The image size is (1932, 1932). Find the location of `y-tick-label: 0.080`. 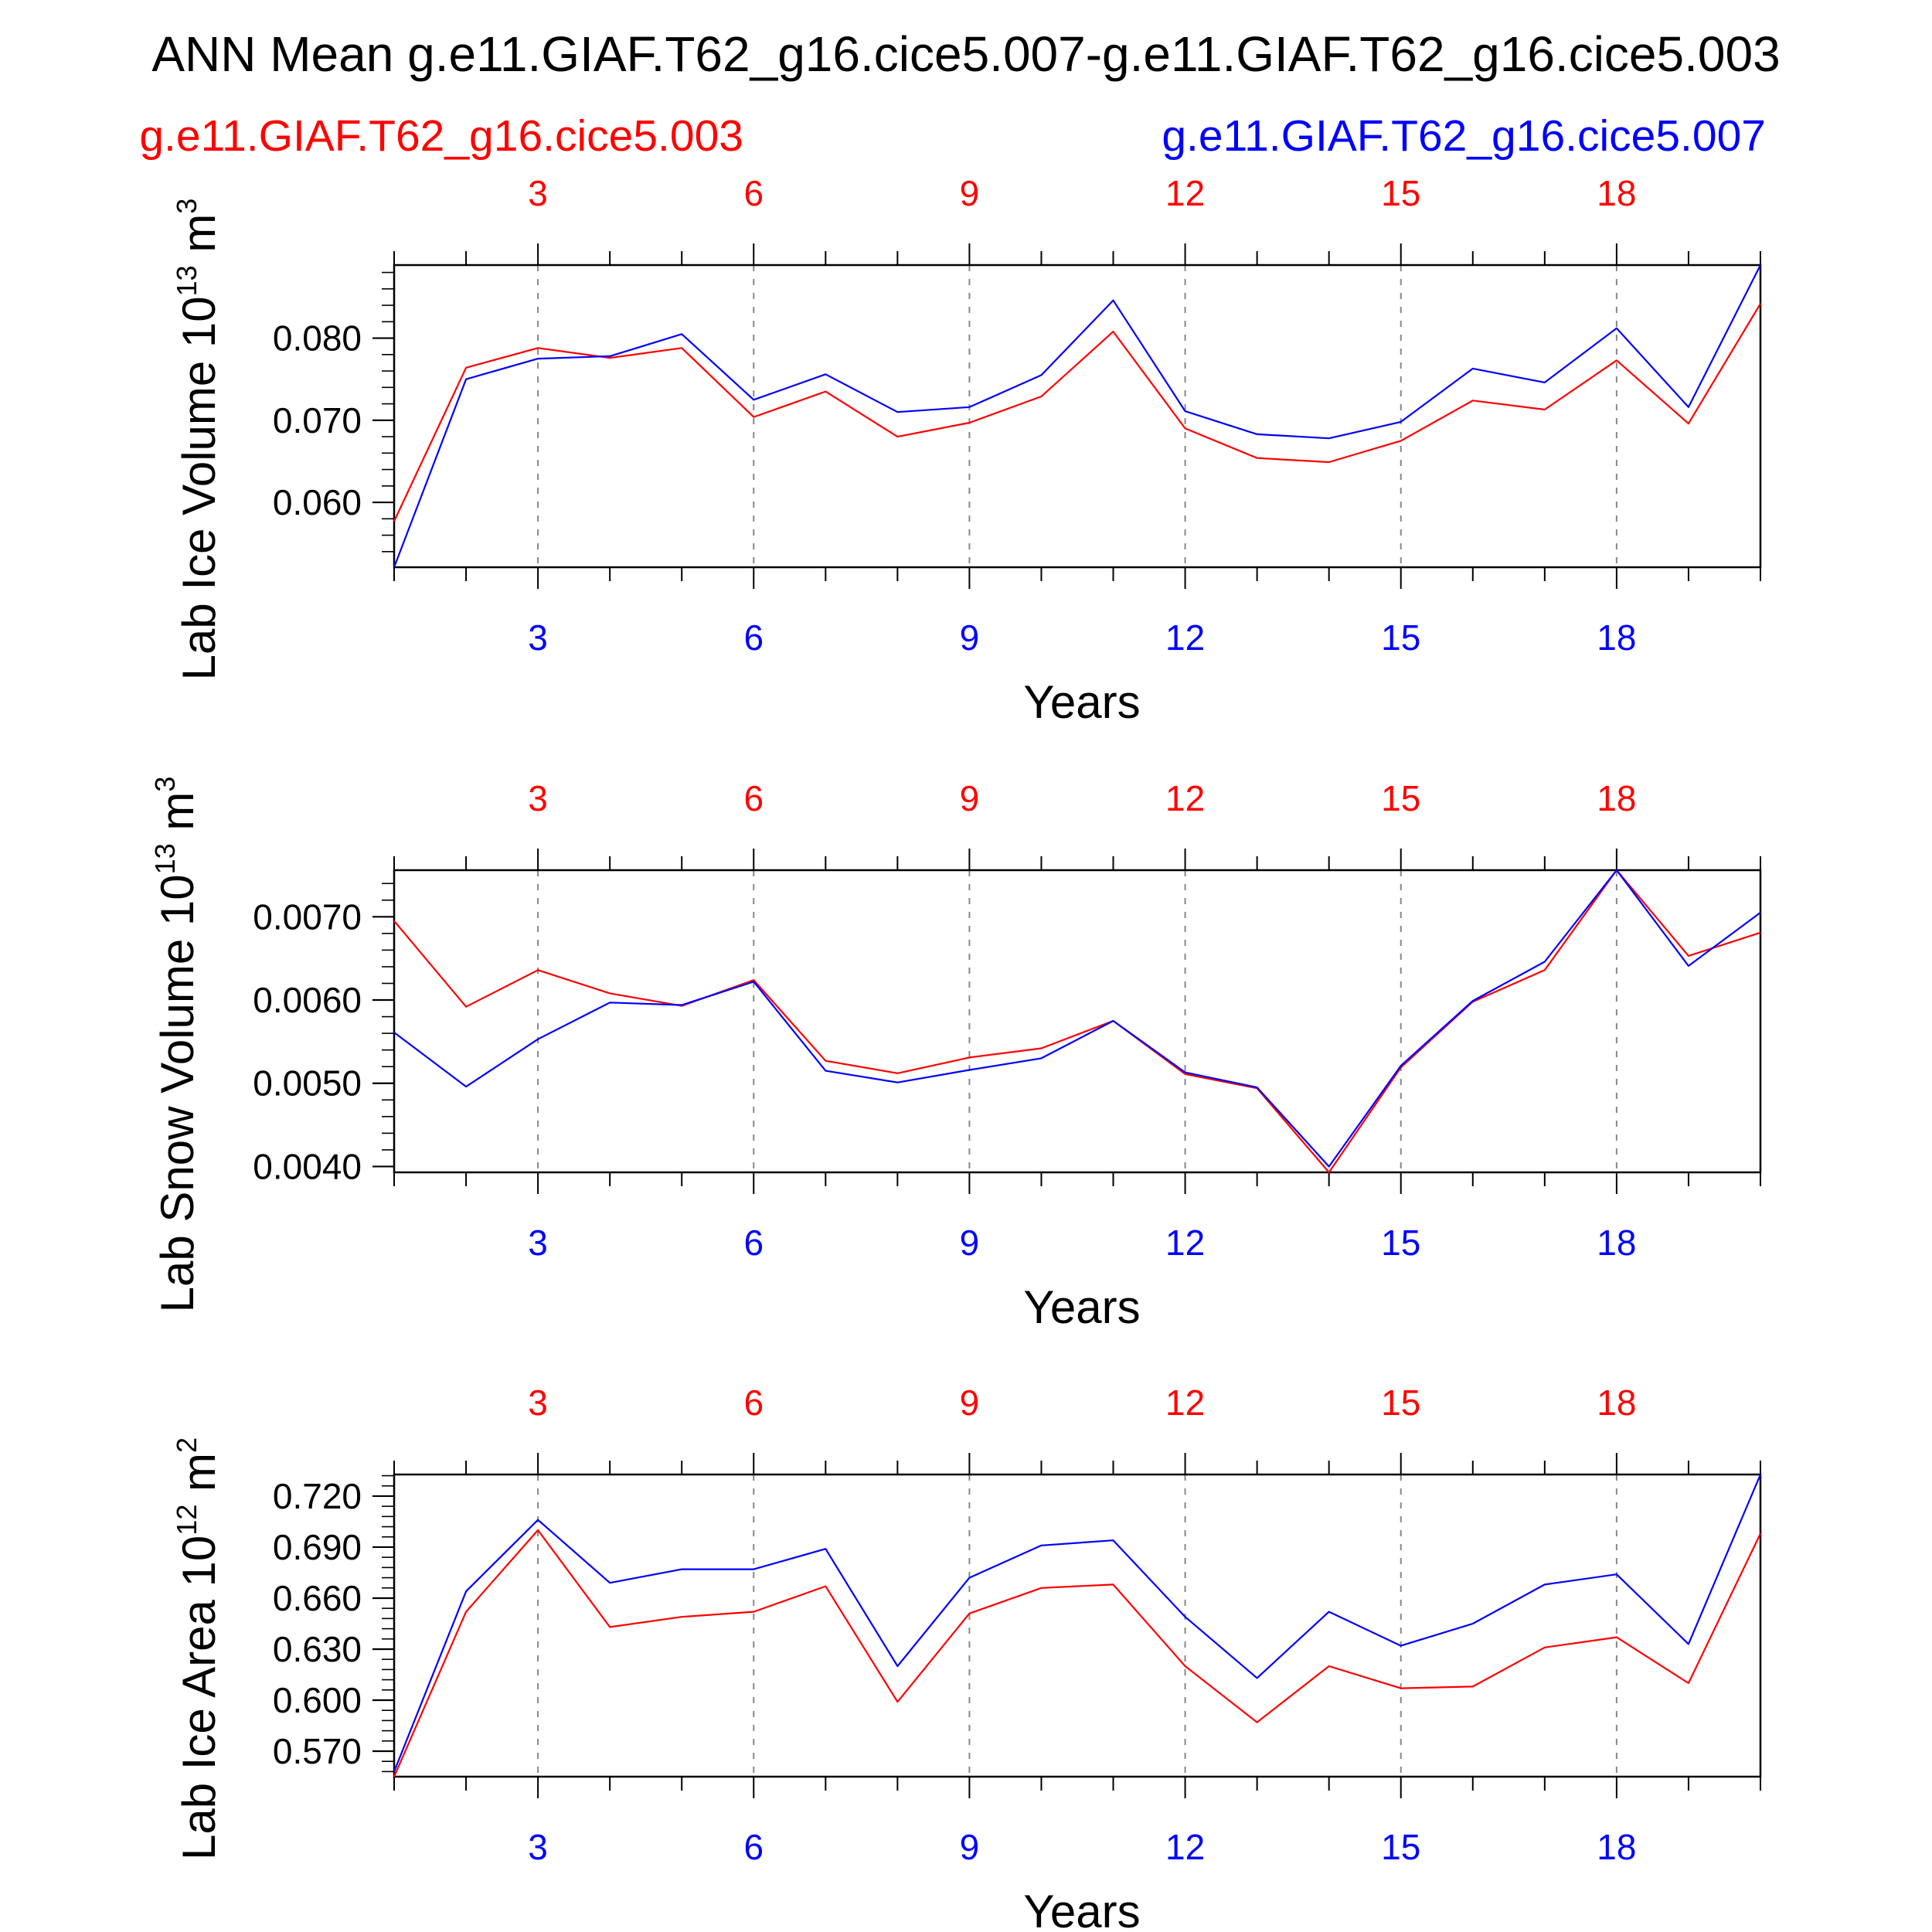

y-tick-label: 0.080 is located at coordinates (317, 339).